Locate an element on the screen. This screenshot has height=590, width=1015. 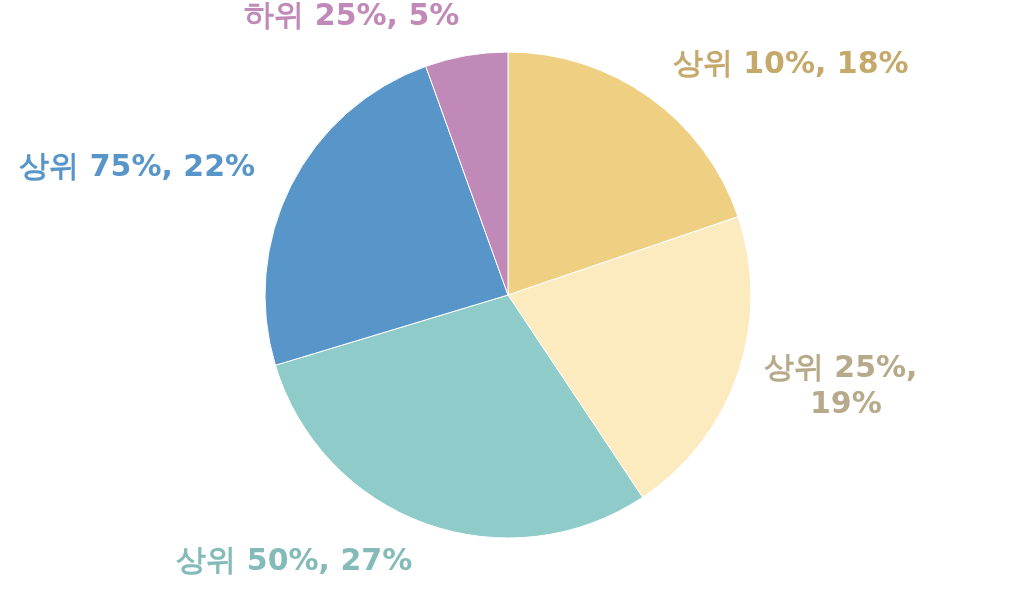
slice-label: 상위 75%, 22% is located at coordinates (137, 166).